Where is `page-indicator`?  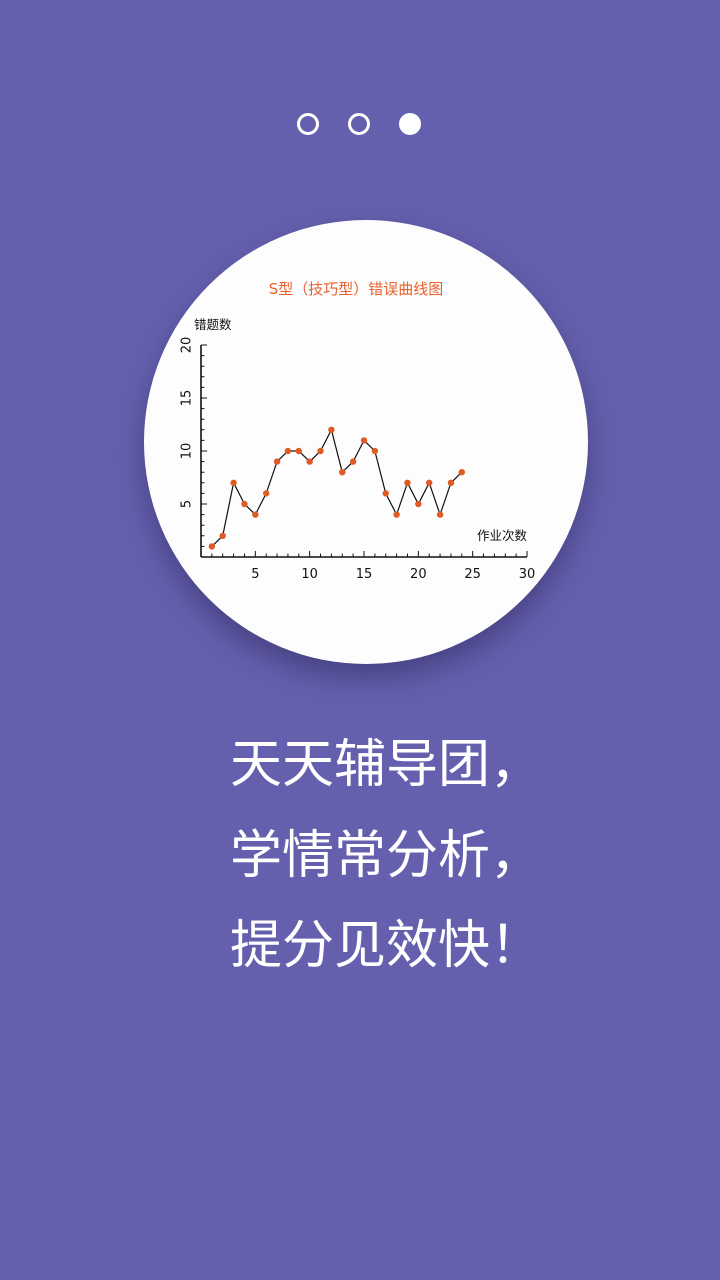
page-indicator is located at coordinates (360, 125).